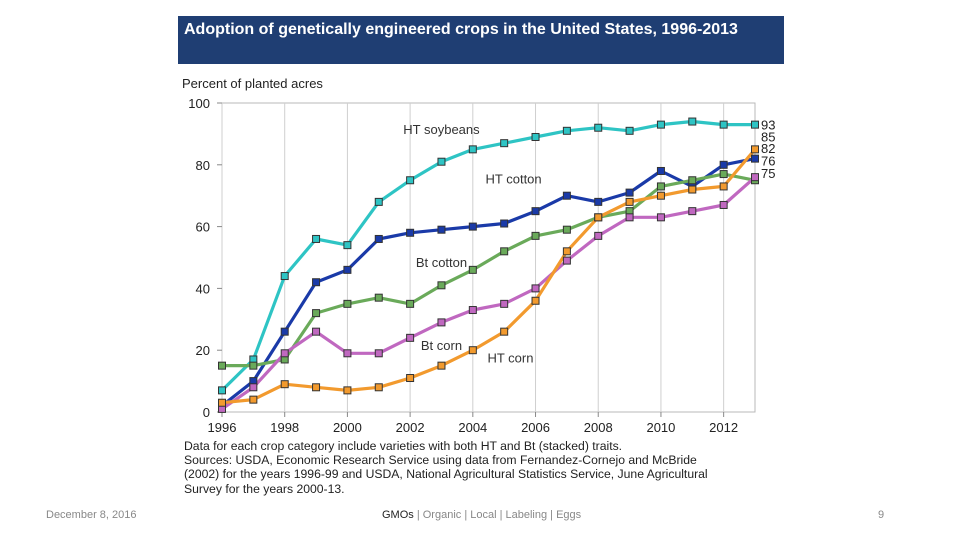  I want to click on series-label: HT cotton, so click(514, 178).